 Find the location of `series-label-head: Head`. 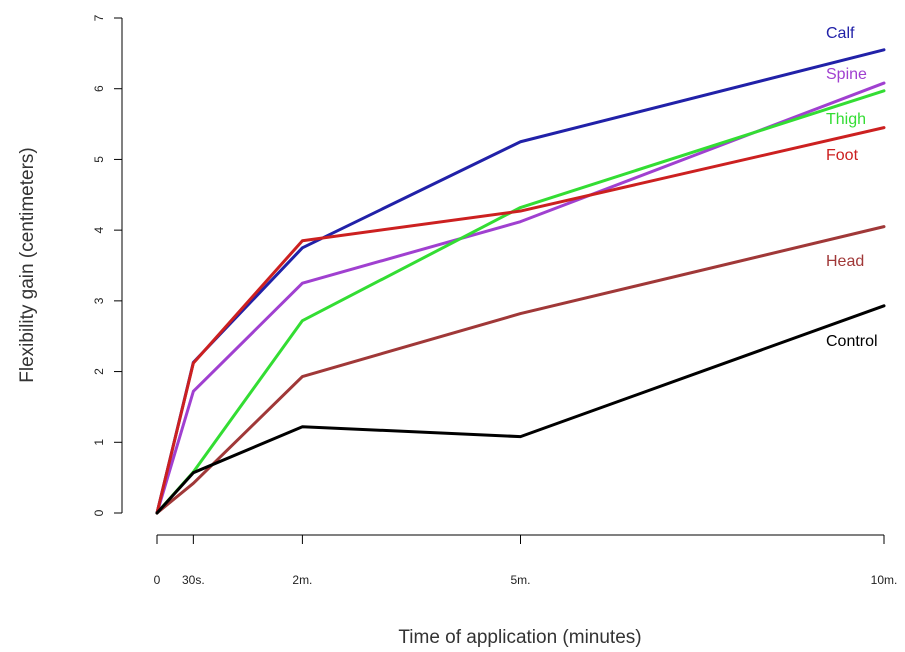

series-label-head: Head is located at coordinates (845, 261).